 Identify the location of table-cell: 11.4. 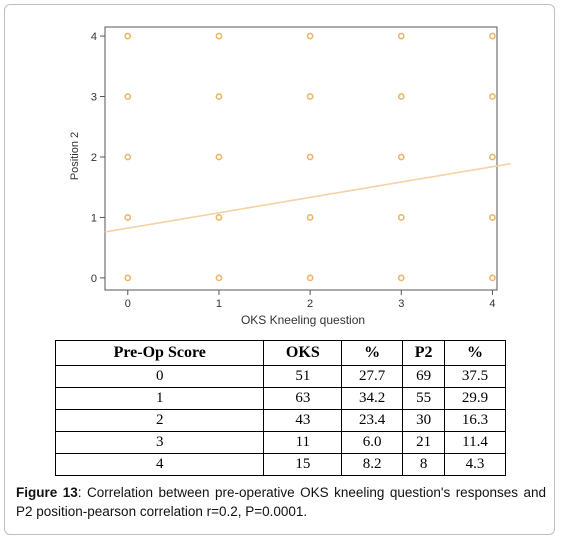
(475, 442).